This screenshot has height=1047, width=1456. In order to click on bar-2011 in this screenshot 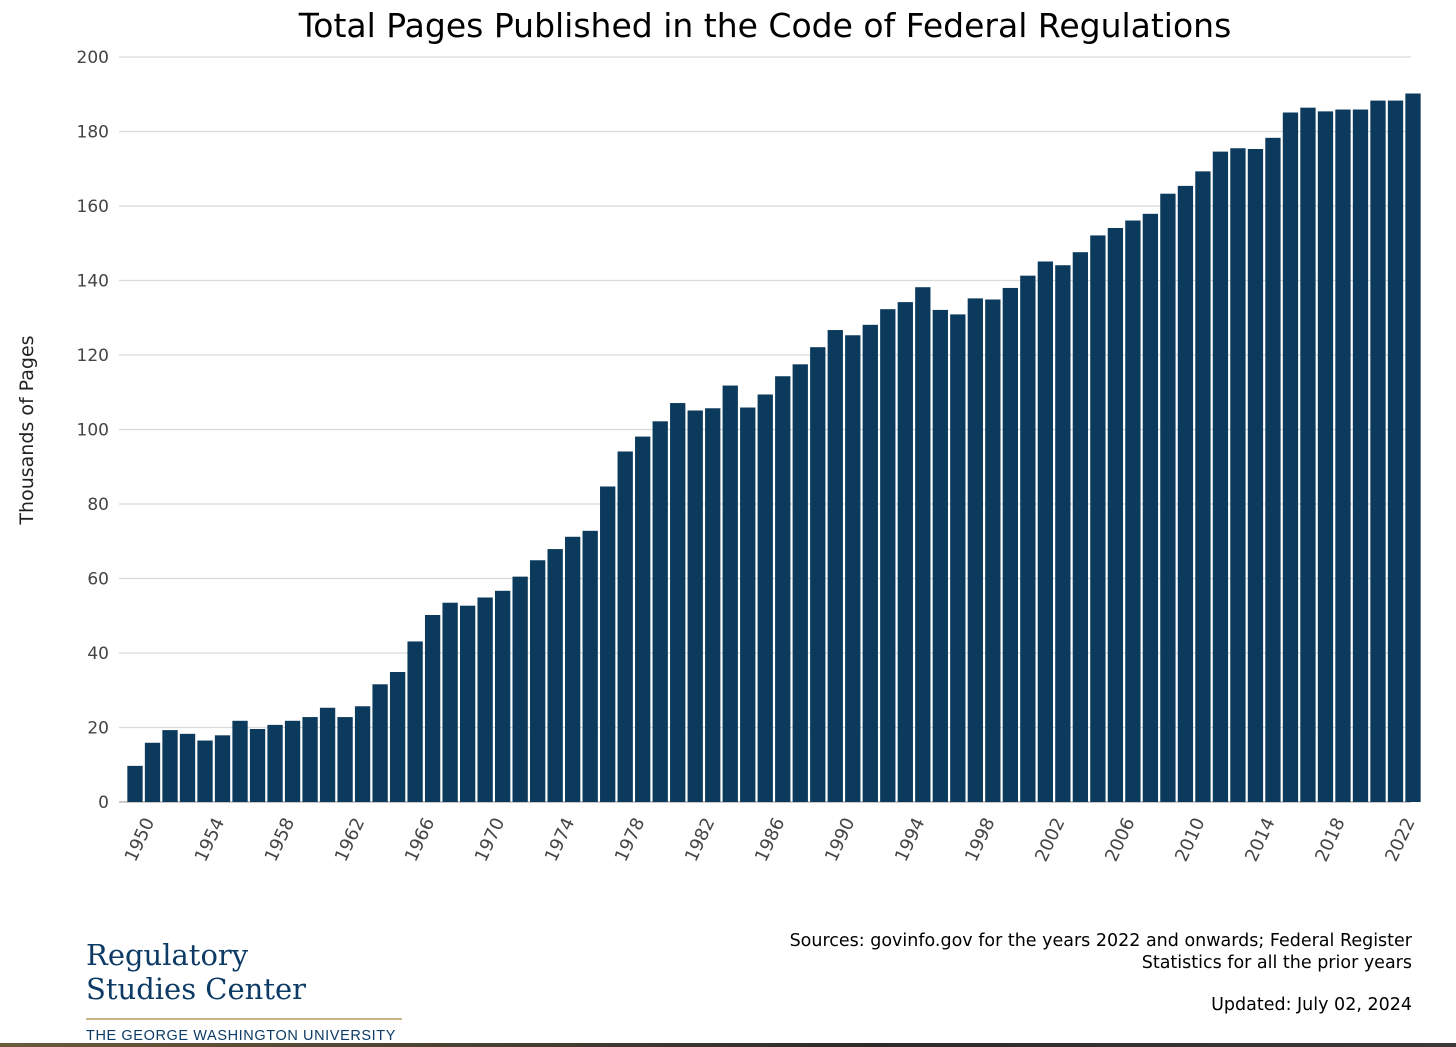, I will do `click(1203, 487)`.